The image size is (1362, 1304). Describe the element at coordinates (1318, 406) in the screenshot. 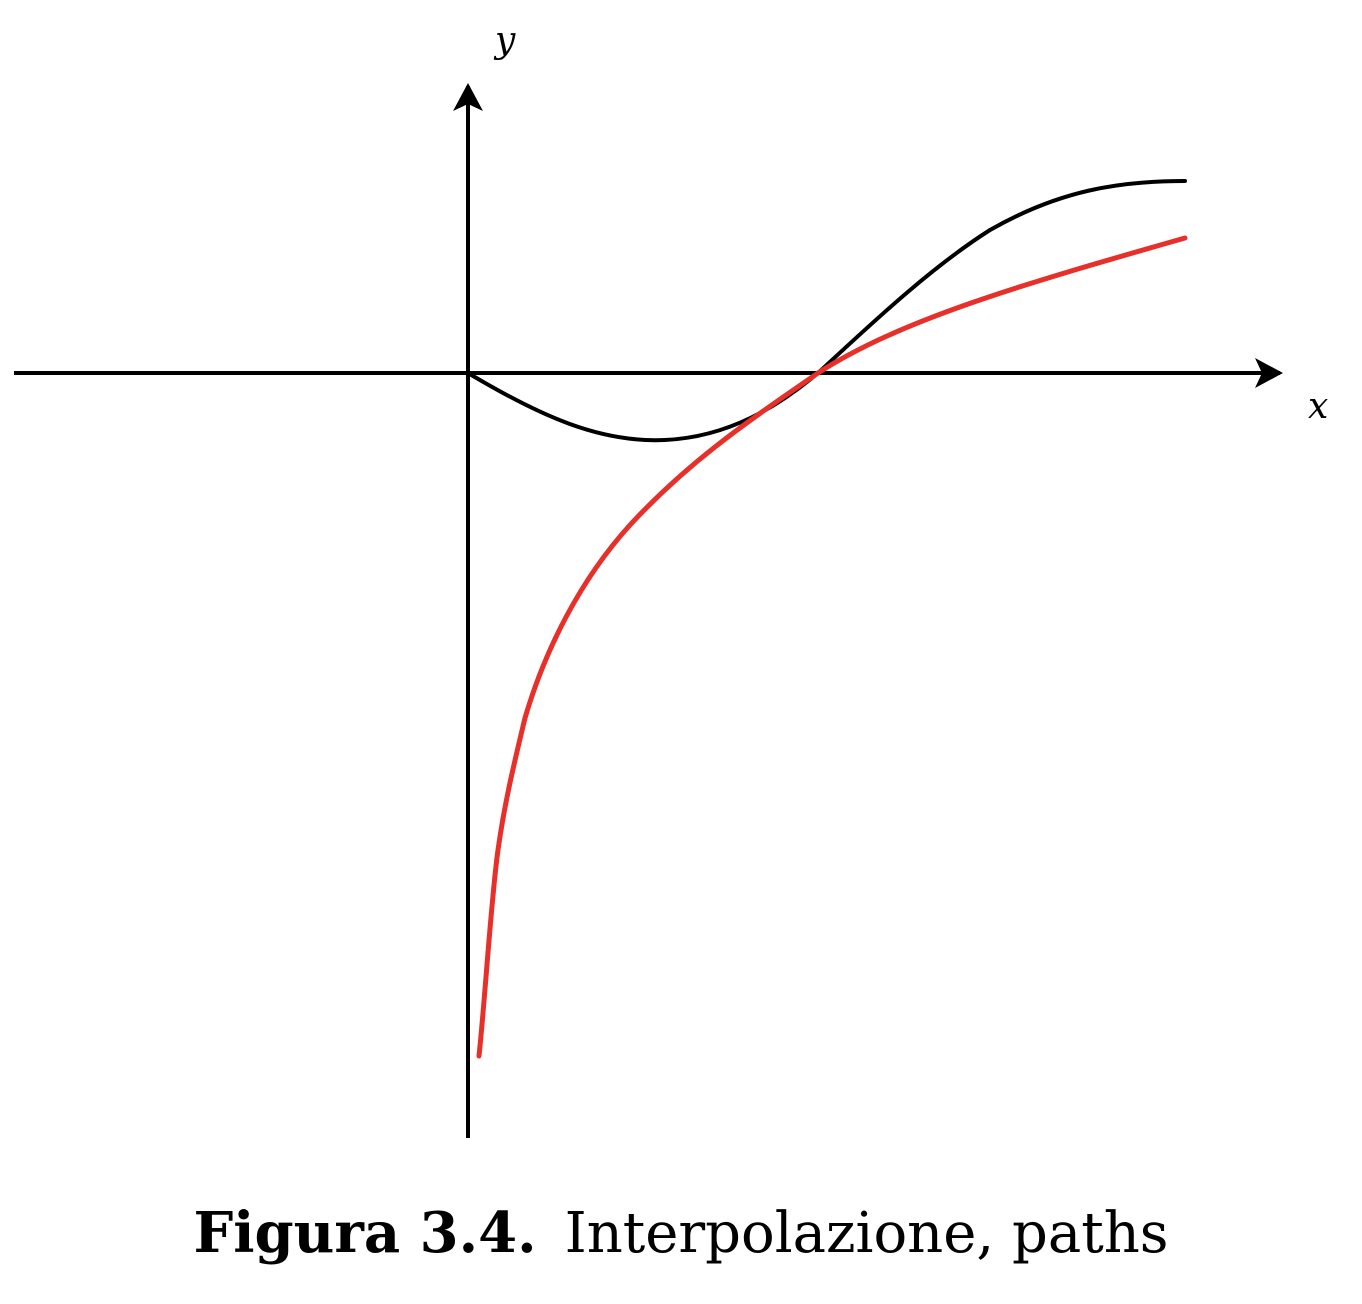

I see `x-axis-label: x` at that location.